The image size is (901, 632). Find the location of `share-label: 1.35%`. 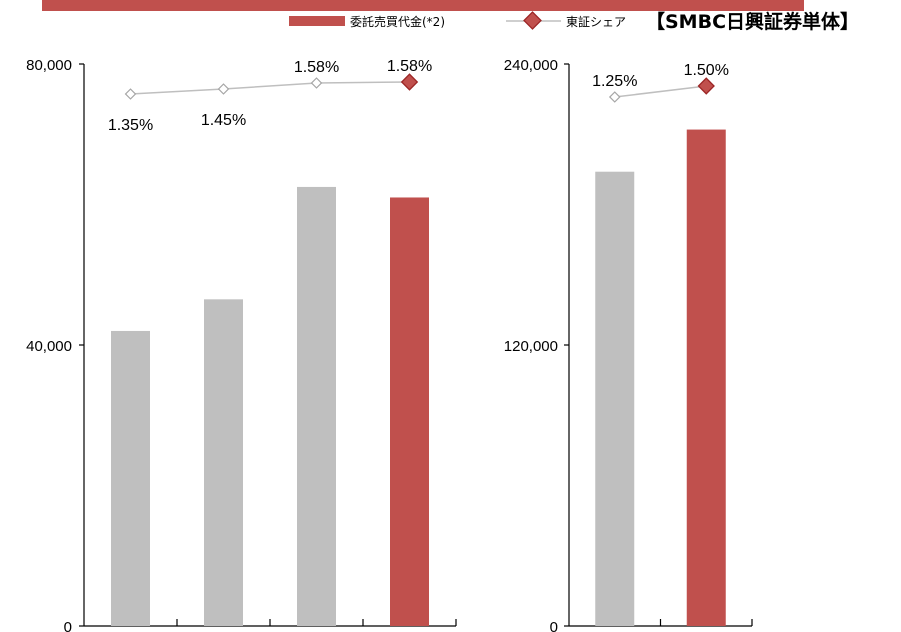

share-label: 1.35% is located at coordinates (130, 125).